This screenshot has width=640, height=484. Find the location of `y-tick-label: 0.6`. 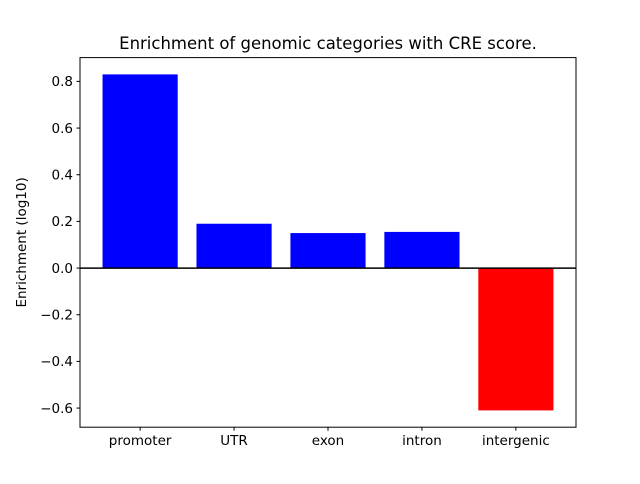

y-tick-label: 0.6 is located at coordinates (62, 129).